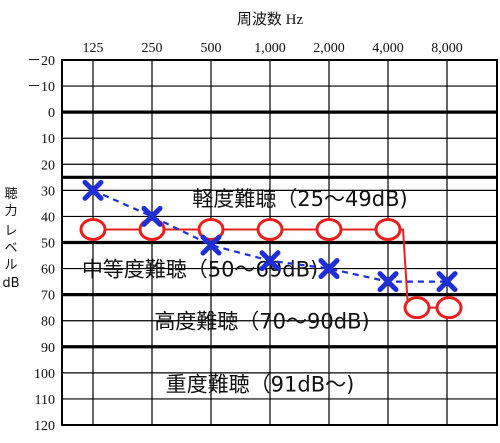 The height and width of the screenshot is (443, 500). What do you see at coordinates (10, 194) in the screenshot?
I see `y-axis-label-char: 聴` at bounding box center [10, 194].